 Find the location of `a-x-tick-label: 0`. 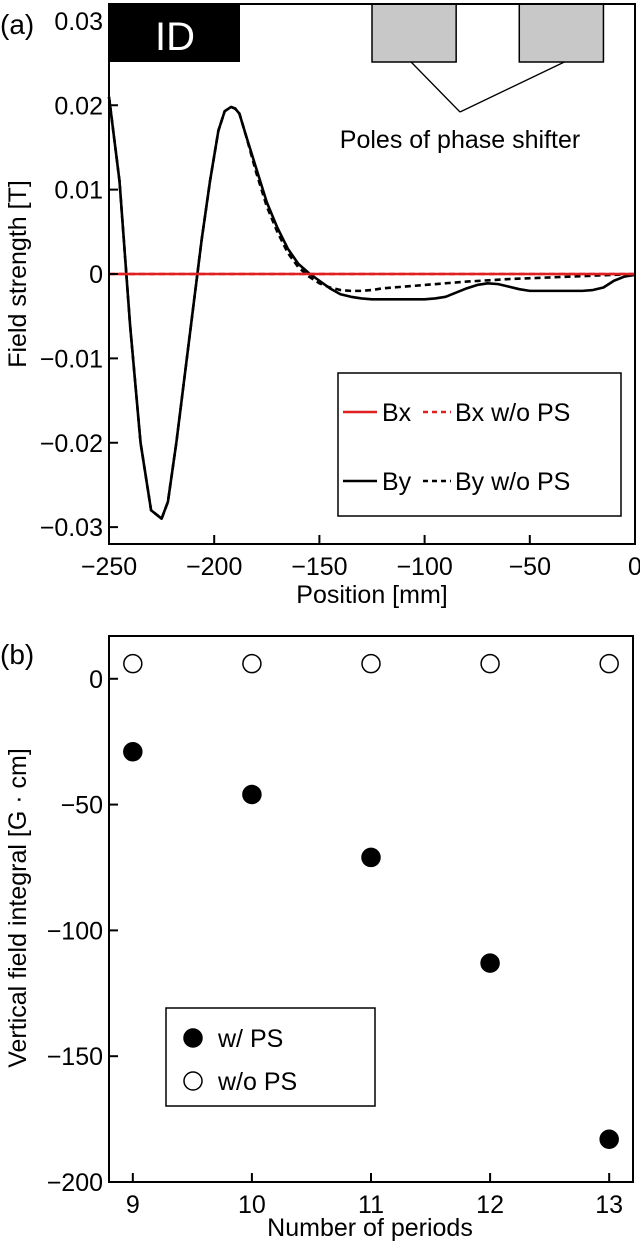

a-x-tick-label: 0 is located at coordinates (634, 567).